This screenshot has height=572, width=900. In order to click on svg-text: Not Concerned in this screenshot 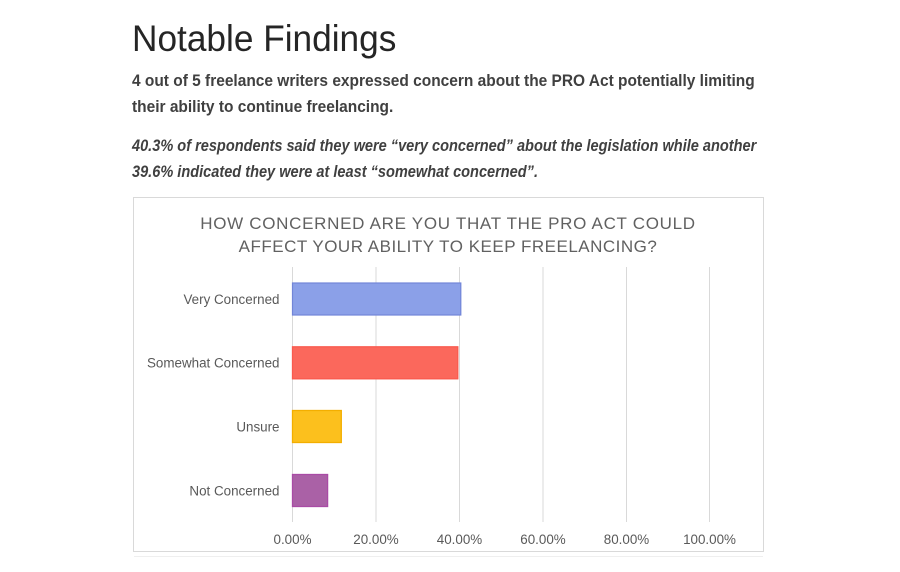, I will do `click(234, 490)`.